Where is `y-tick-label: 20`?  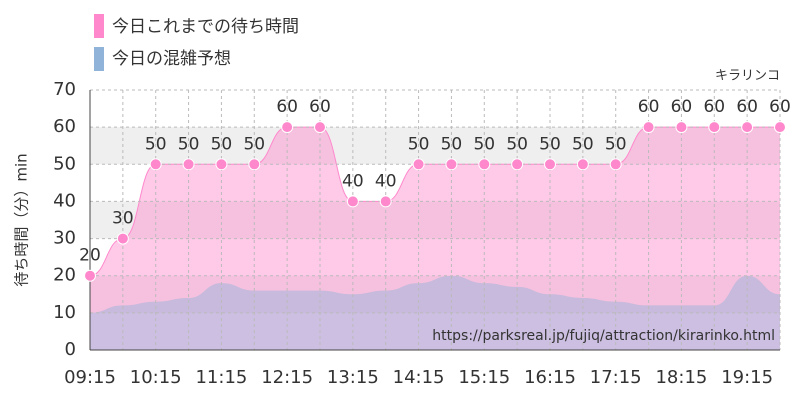
y-tick-label: 20 is located at coordinates (64, 275).